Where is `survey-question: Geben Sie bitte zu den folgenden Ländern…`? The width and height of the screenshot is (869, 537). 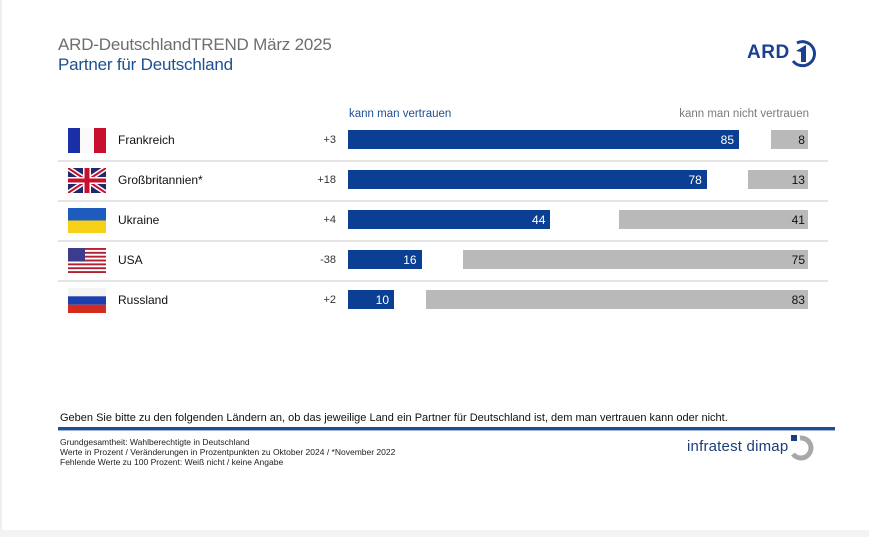 survey-question: Geben Sie bitte zu den folgenden Ländern… is located at coordinates (394, 418).